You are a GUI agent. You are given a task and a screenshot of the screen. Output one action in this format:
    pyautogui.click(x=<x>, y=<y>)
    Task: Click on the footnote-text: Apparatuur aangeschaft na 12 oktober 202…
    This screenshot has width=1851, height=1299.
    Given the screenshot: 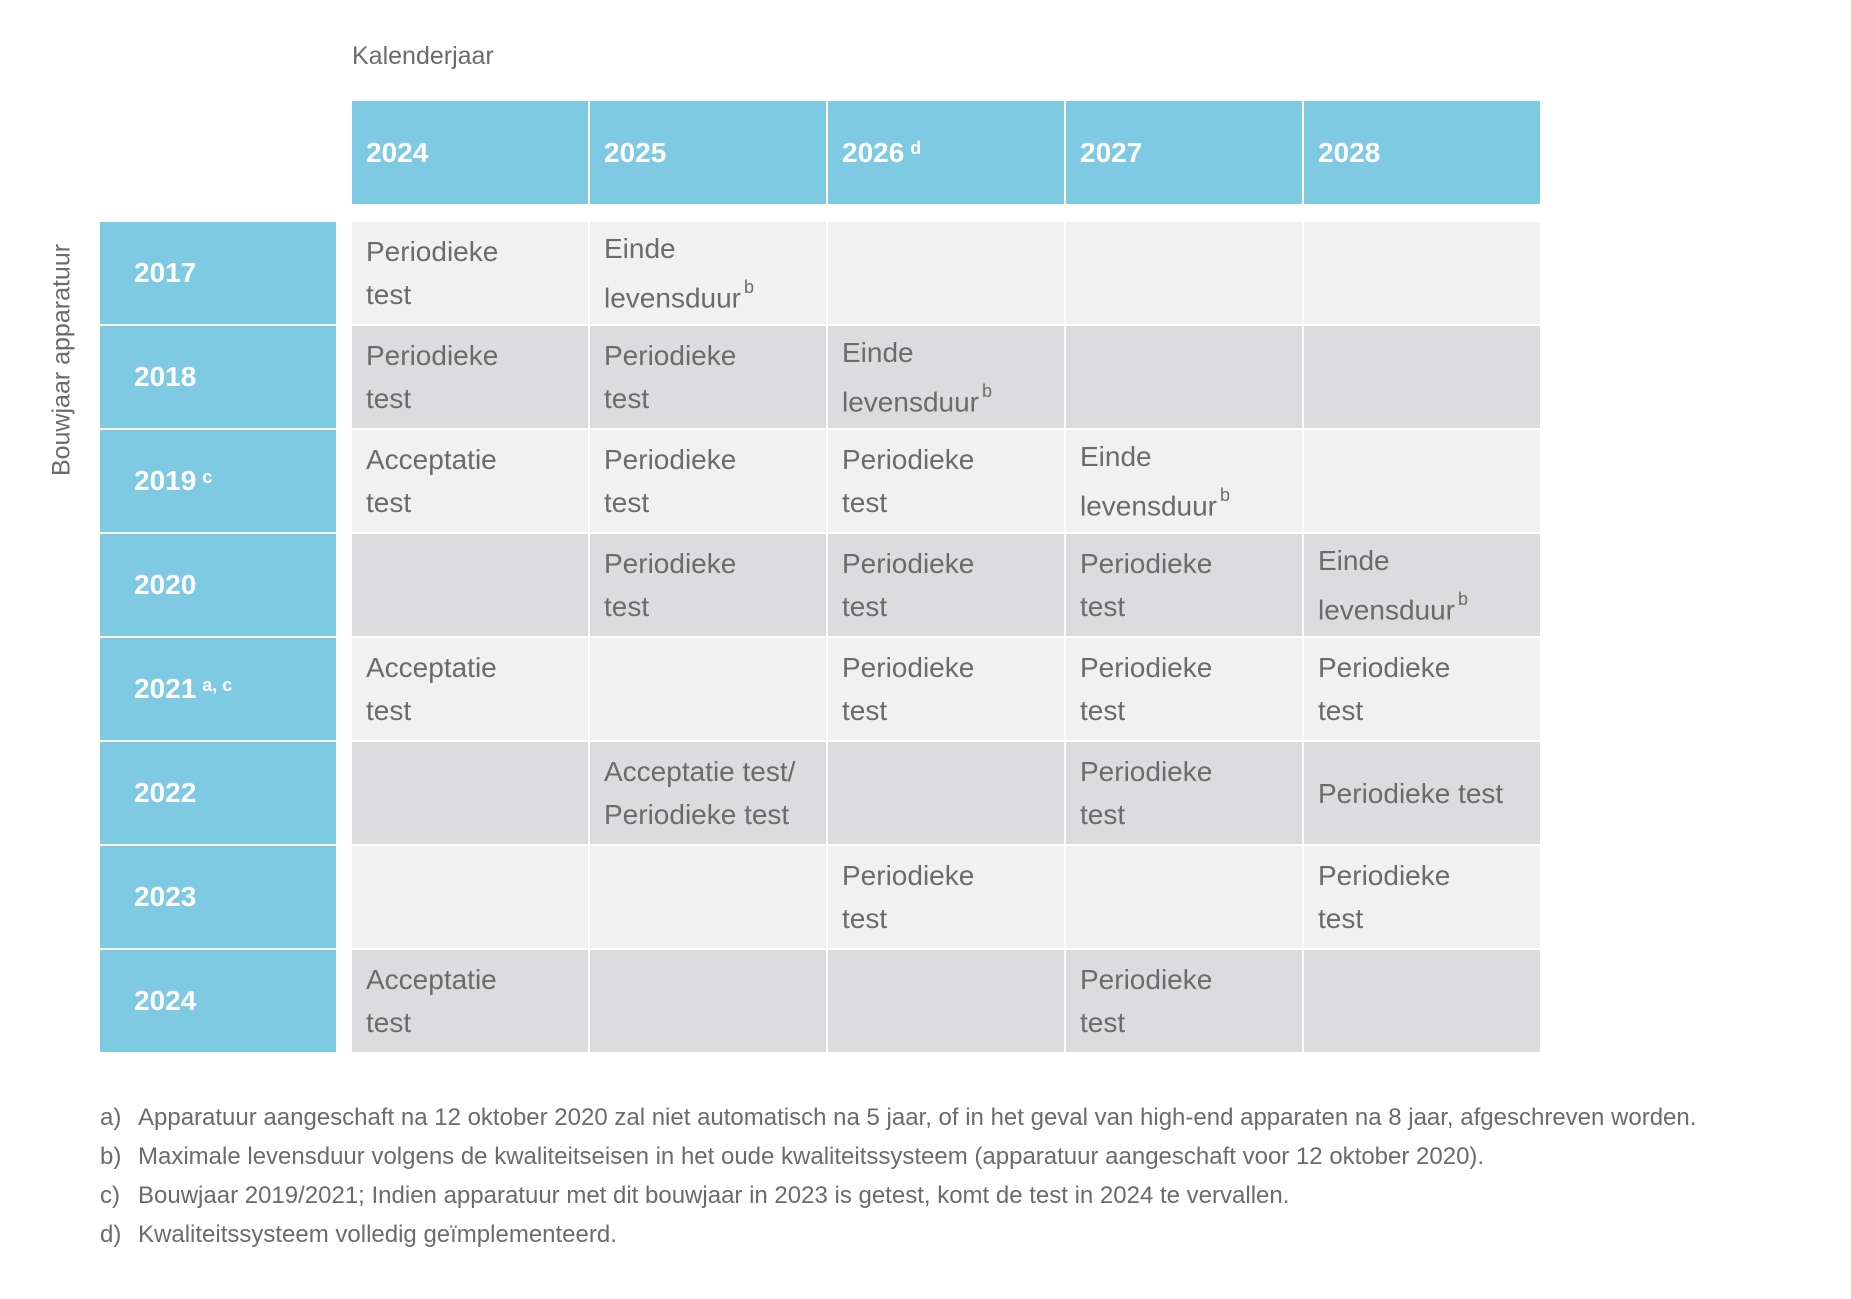 What is the action you would take?
    pyautogui.click(x=917, y=1117)
    